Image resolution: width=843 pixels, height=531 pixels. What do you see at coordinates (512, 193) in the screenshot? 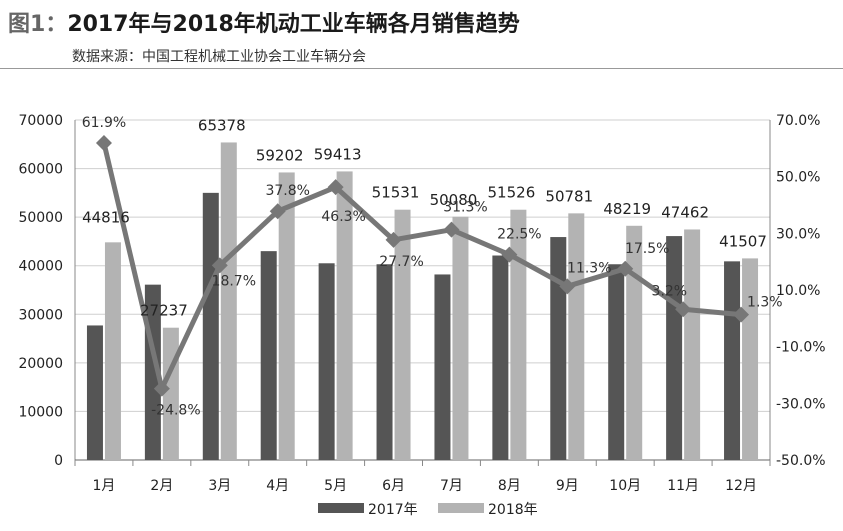
I see `bar-value-label: 51526` at bounding box center [512, 193].